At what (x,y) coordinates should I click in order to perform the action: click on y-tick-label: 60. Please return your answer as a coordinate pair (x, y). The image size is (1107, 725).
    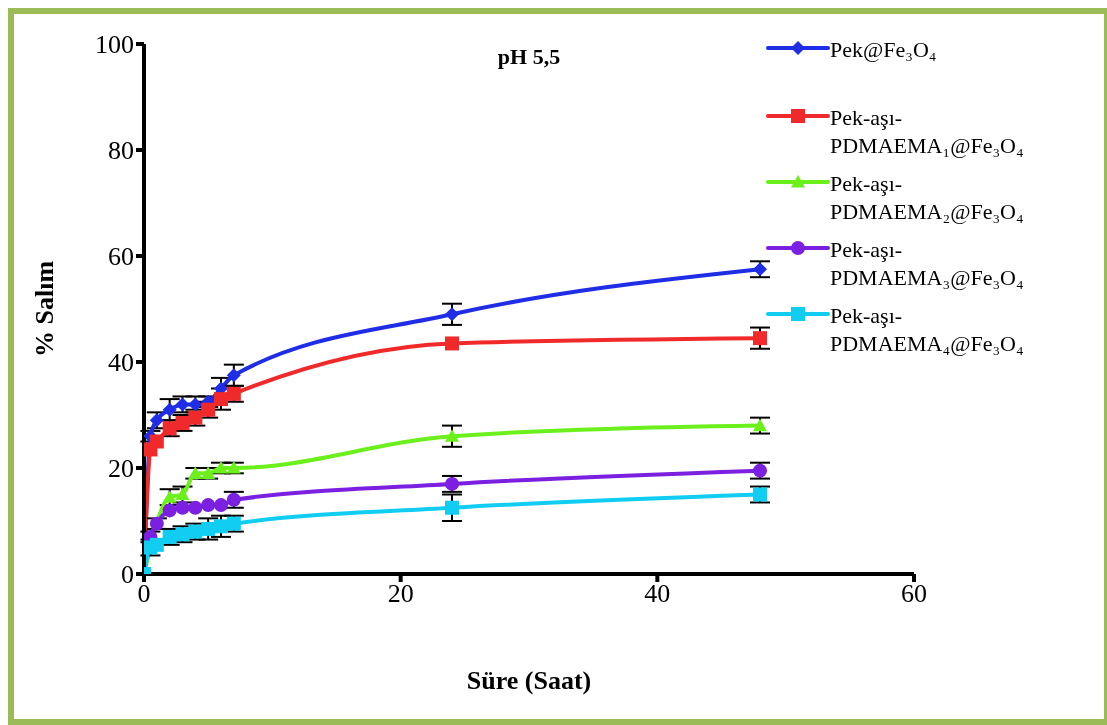
    Looking at the image, I should click on (121, 257).